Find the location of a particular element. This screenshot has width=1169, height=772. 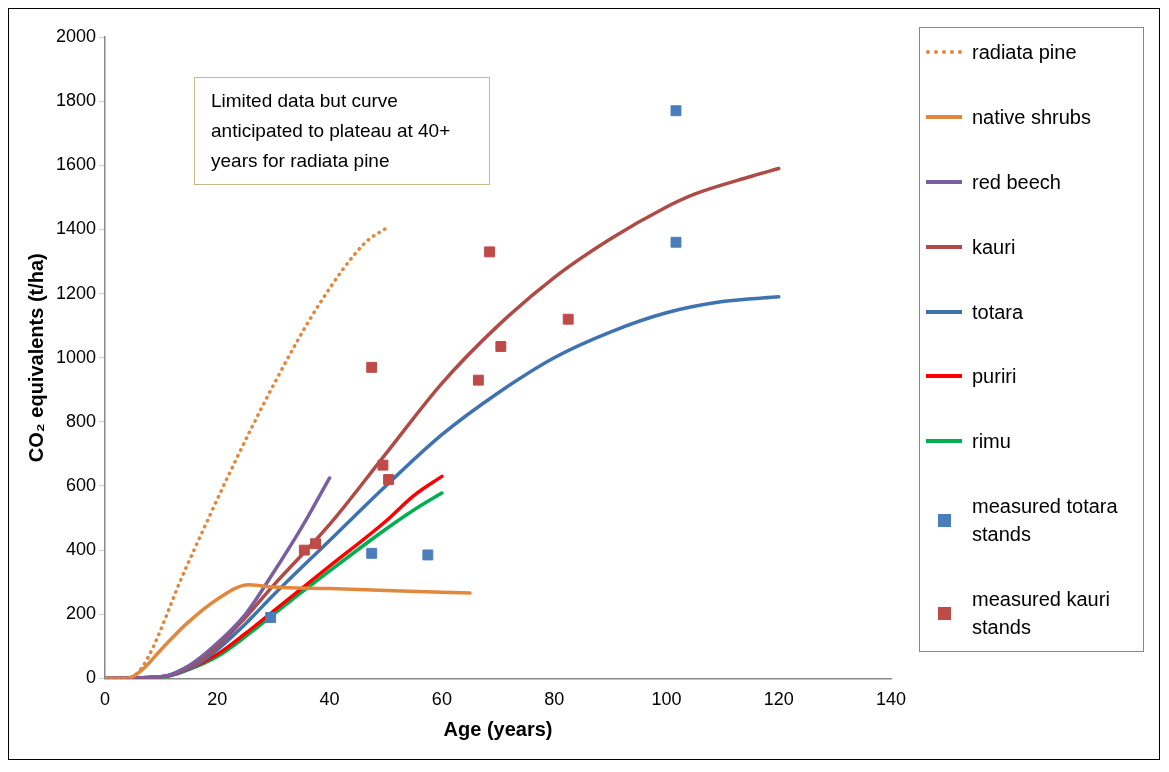

x-tick-label: 80 is located at coordinates (554, 699).